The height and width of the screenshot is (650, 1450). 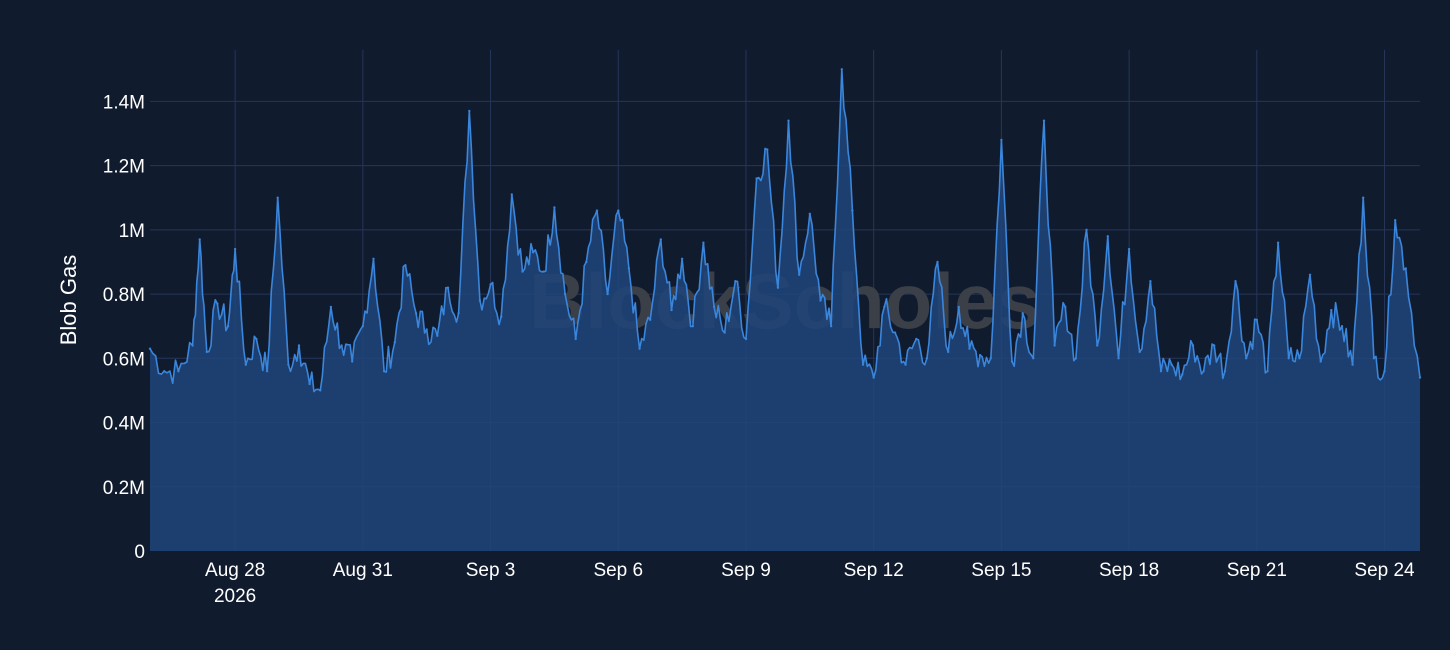 I want to click on y-tick-label: 0.2M, so click(x=124, y=488).